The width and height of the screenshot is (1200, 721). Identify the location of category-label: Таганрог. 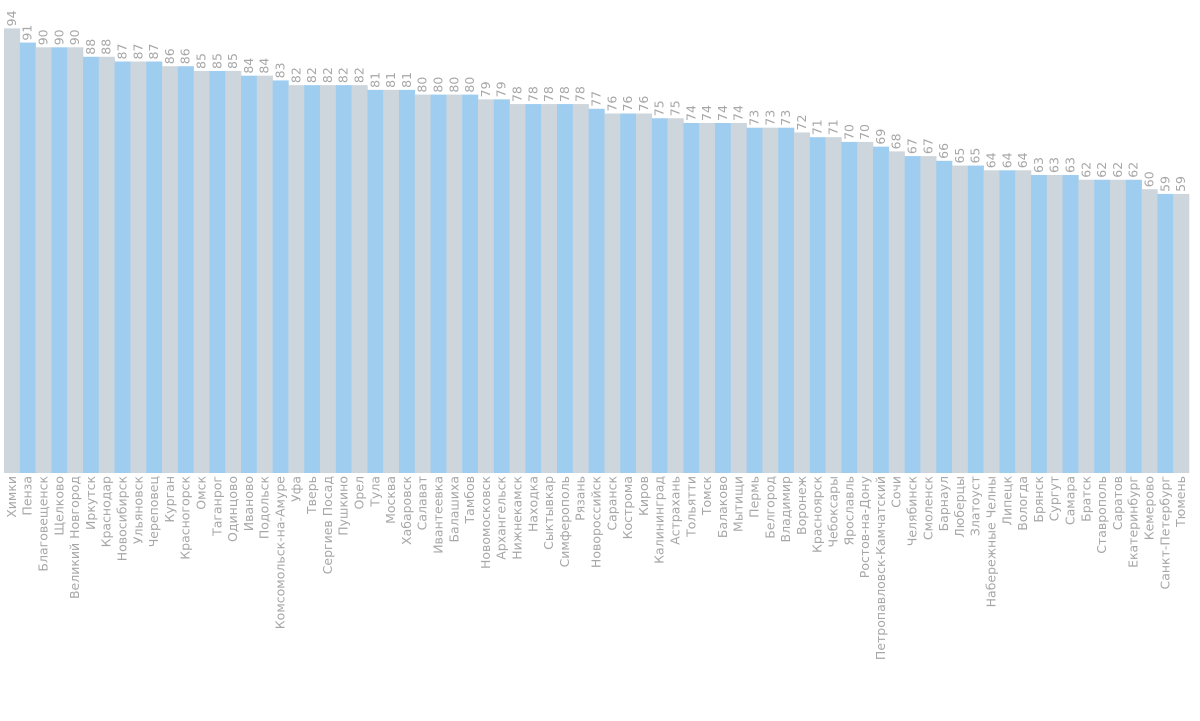
(216, 506).